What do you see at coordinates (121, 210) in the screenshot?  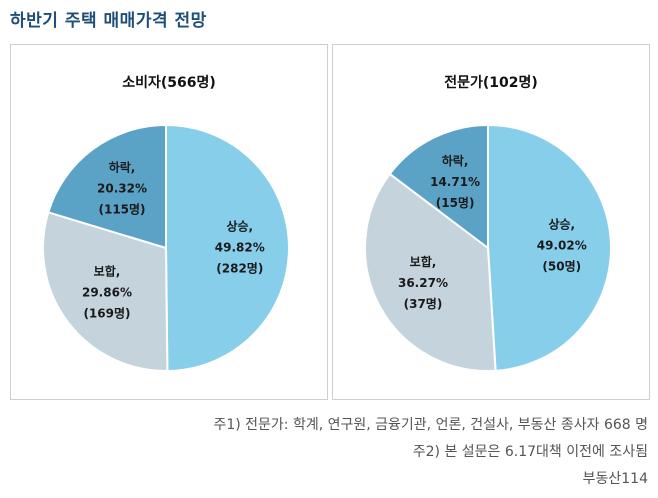 I see `slice-label-fall-count: (115명)` at bounding box center [121, 210].